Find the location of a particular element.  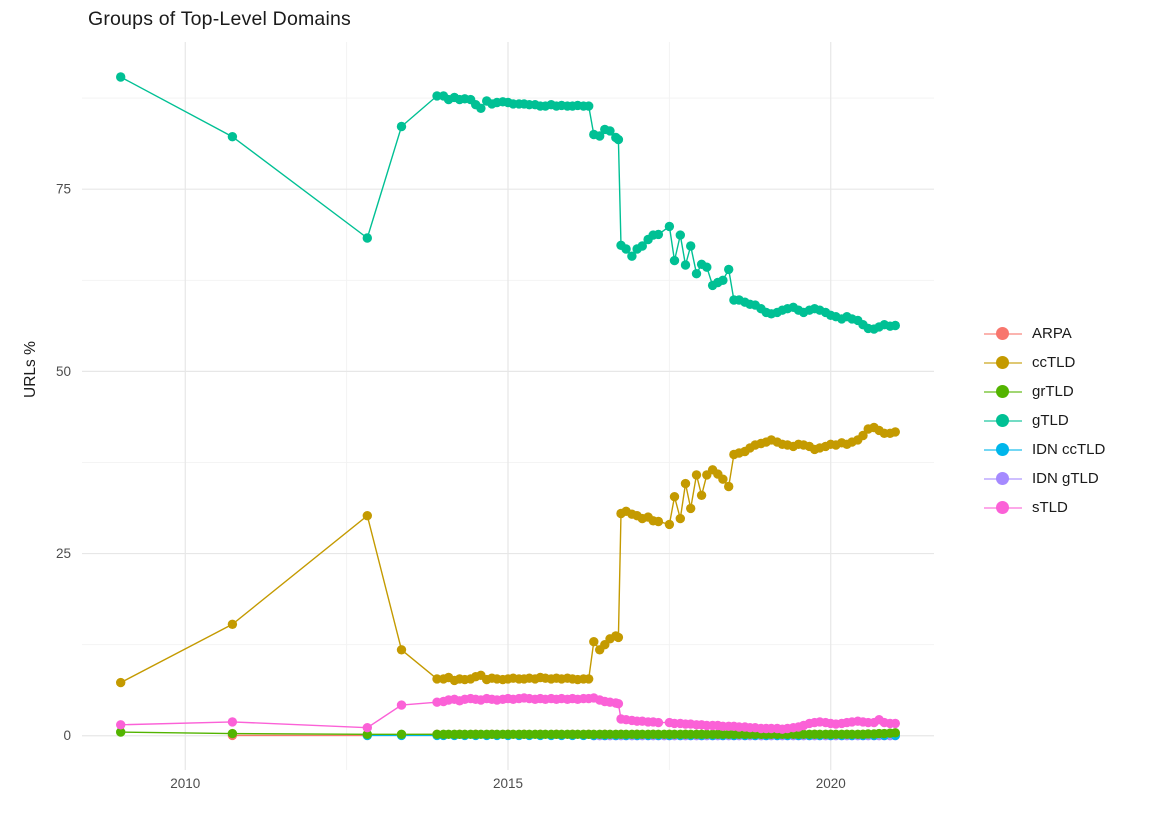

legend: ARPA ccTLD grTLD gTLD IDN ccTLD IDN gTLD sTLD is located at coordinates (1044, 420).